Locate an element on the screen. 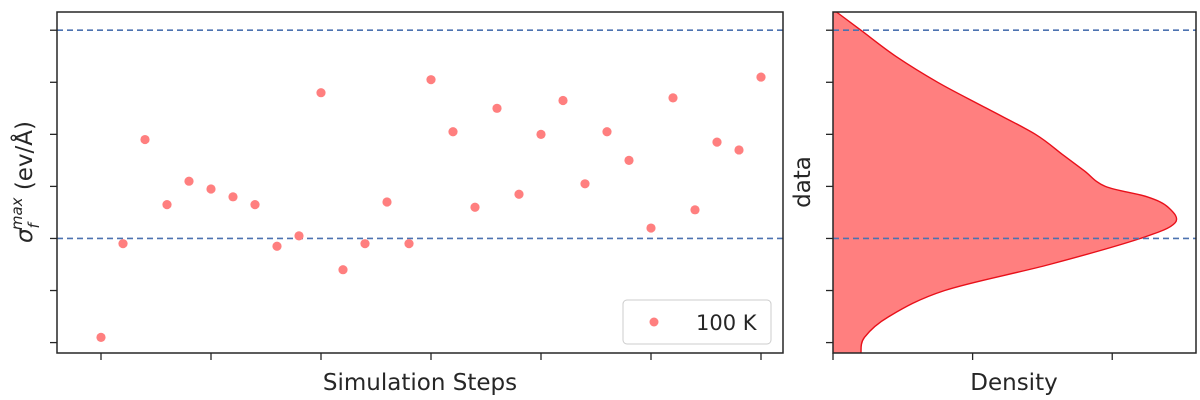 This screenshot has width=1200, height=400. y-axis-label-subscript: f is located at coordinates (34, 224).